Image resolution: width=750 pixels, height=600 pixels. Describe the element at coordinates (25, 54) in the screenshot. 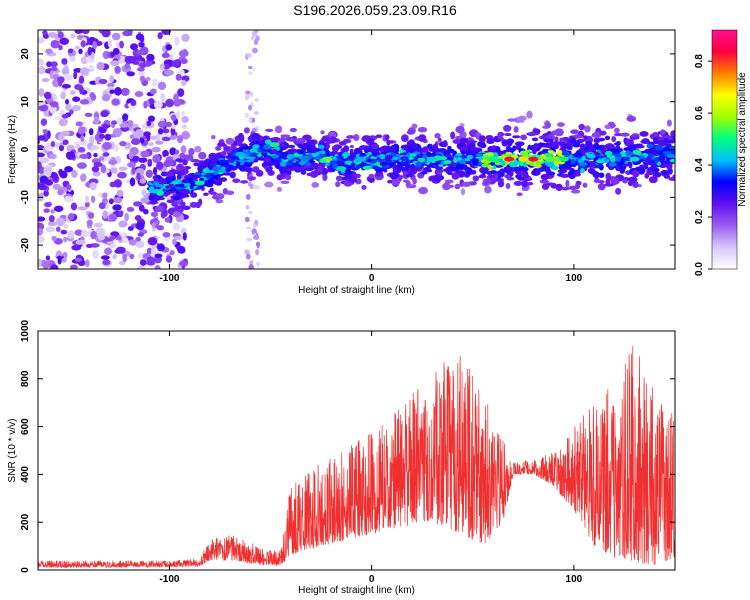

I see `spectrogram-y-tick-label: 20` at that location.